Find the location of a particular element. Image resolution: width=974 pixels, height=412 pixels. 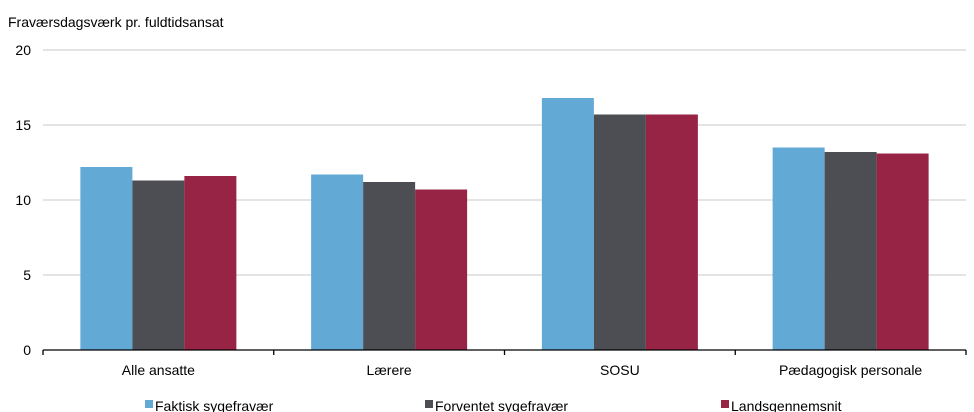

legend-label: Forventet sygefravær is located at coordinates (501, 405).